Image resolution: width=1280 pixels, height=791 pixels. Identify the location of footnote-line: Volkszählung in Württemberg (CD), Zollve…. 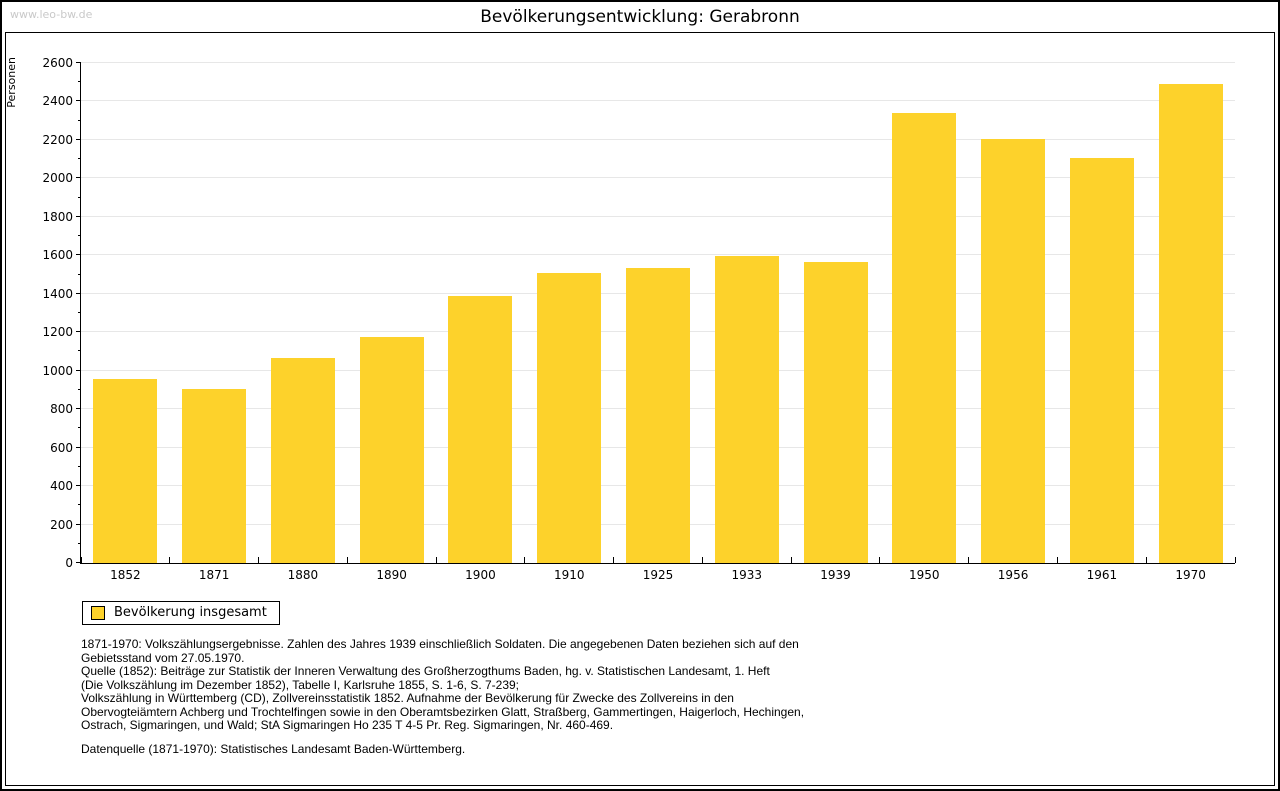
(407, 698).